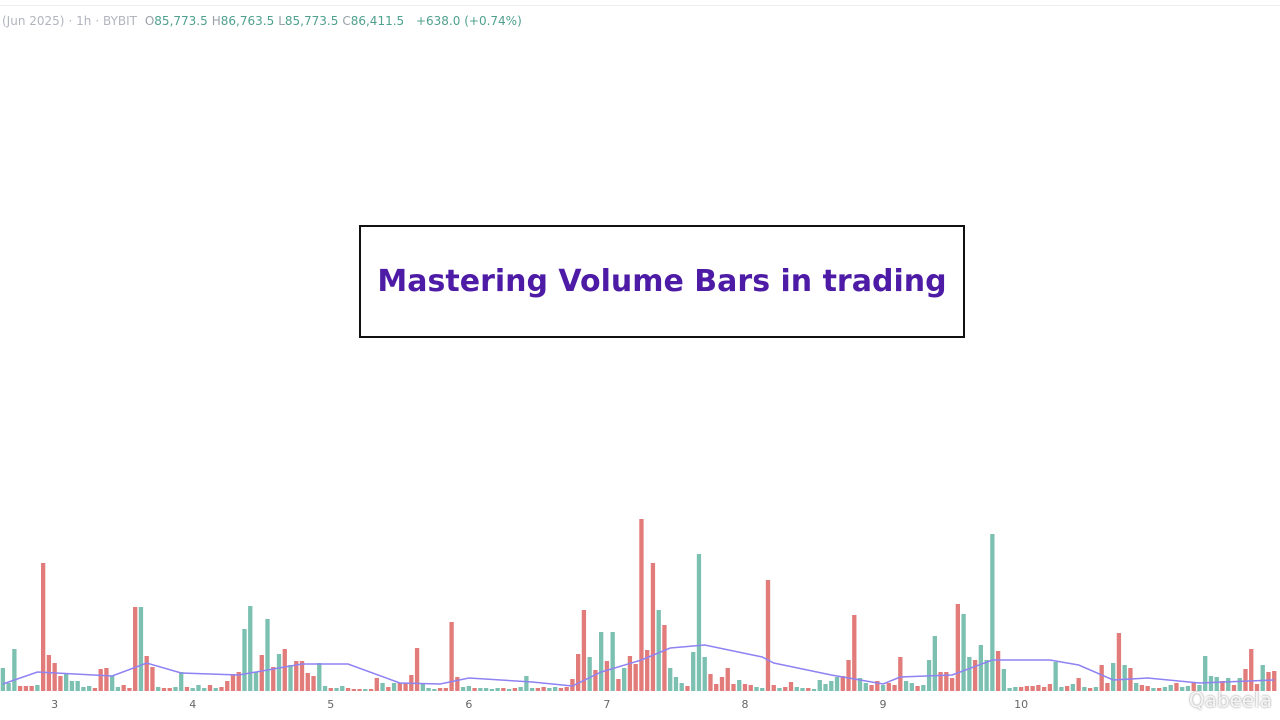 The image size is (1280, 720). I want to click on ohlc: O85,773.5 H86,763.5 L85,773.5 C86,411.5, so click(276, 21).